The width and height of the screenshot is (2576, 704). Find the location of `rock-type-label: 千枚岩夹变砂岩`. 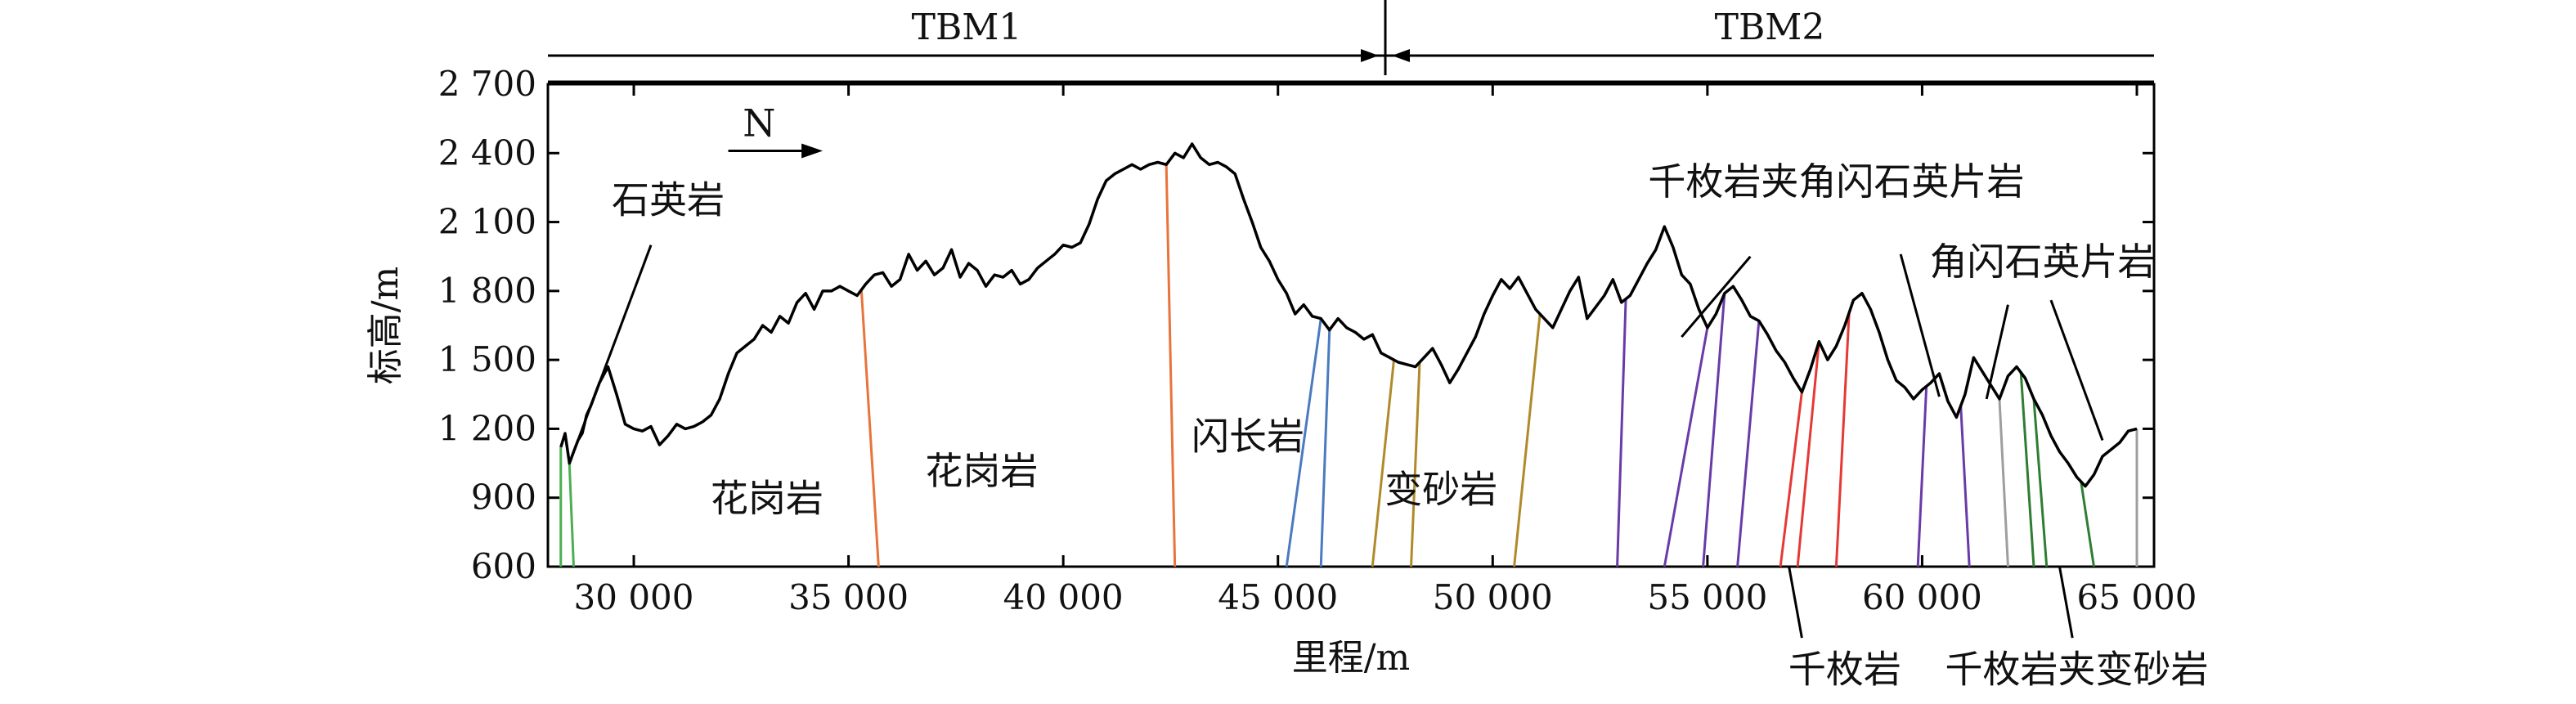

rock-type-label: 千枚岩夹变砂岩 is located at coordinates (2076, 669).